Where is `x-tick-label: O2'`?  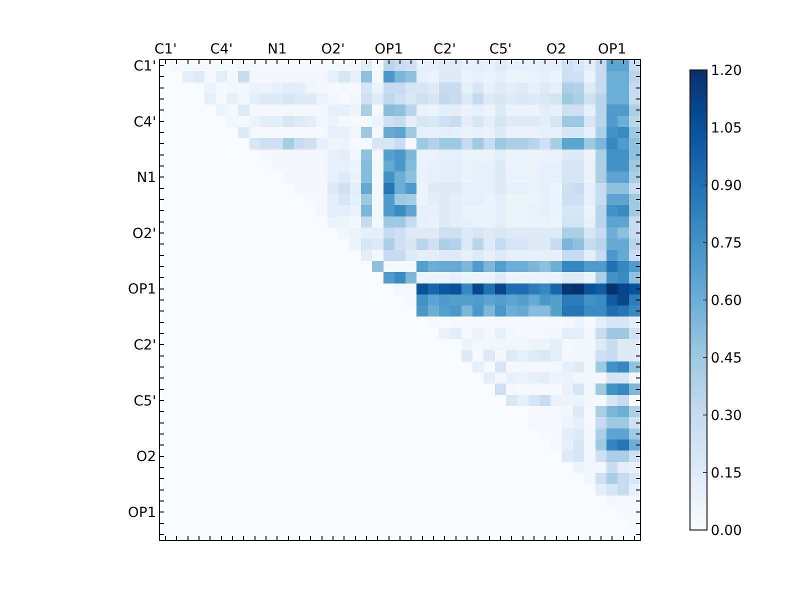
x-tick-label: O2' is located at coordinates (333, 49).